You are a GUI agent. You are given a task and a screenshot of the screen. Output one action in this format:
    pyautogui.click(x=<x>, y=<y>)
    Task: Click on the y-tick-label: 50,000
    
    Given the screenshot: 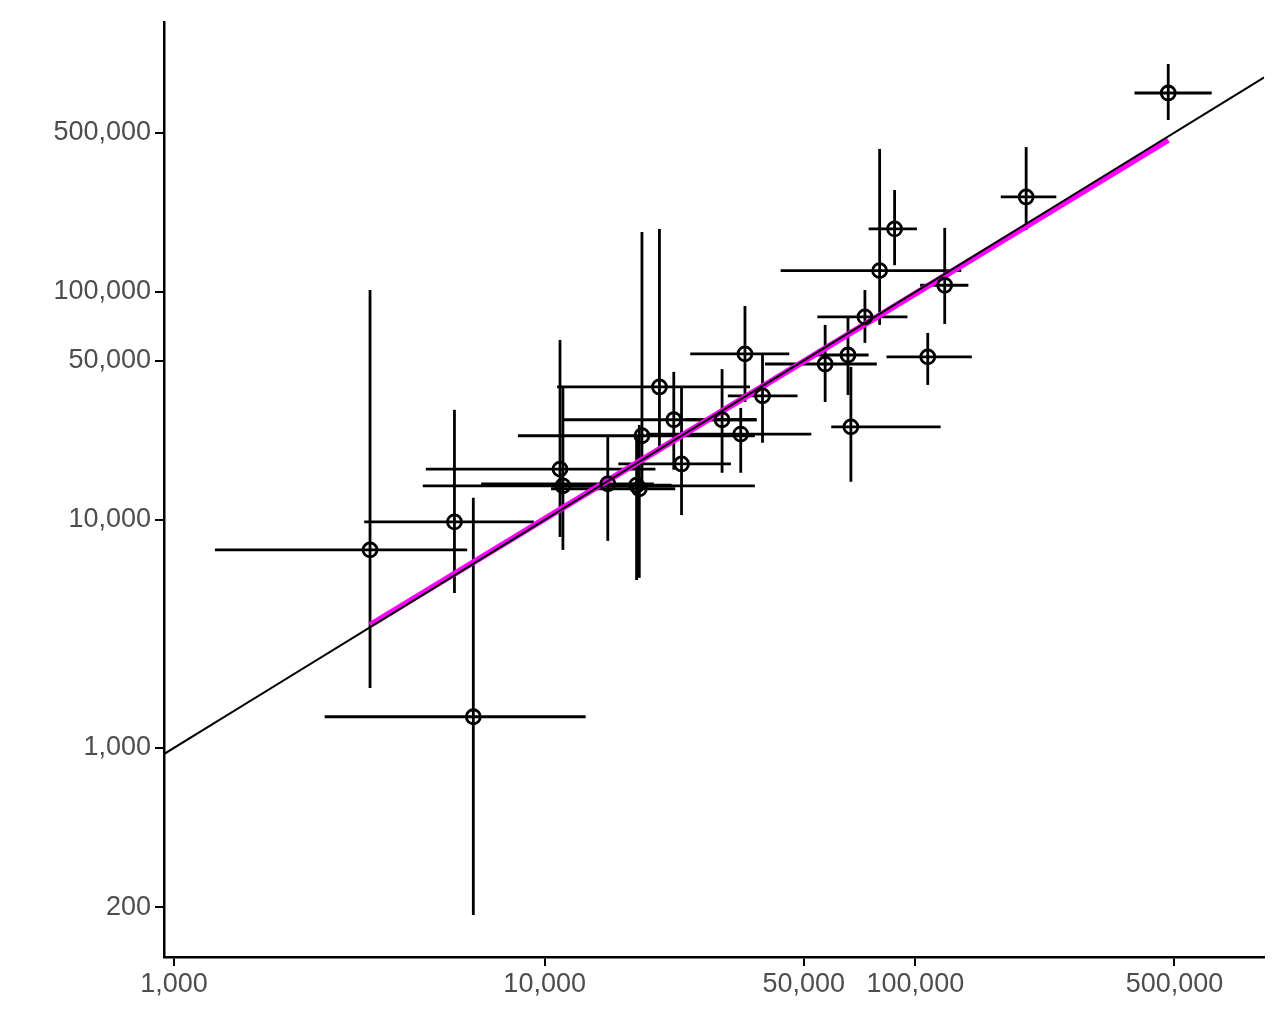 What is the action you would take?
    pyautogui.click(x=109, y=359)
    